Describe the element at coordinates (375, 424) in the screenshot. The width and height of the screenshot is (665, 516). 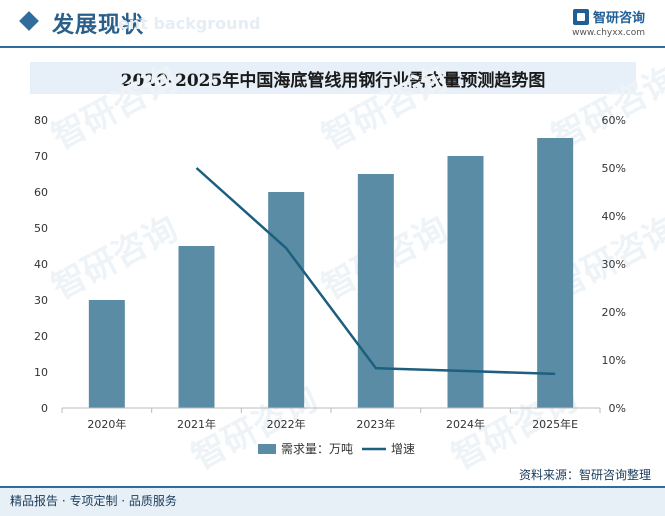
I see `x-tick-label: 2023年` at that location.